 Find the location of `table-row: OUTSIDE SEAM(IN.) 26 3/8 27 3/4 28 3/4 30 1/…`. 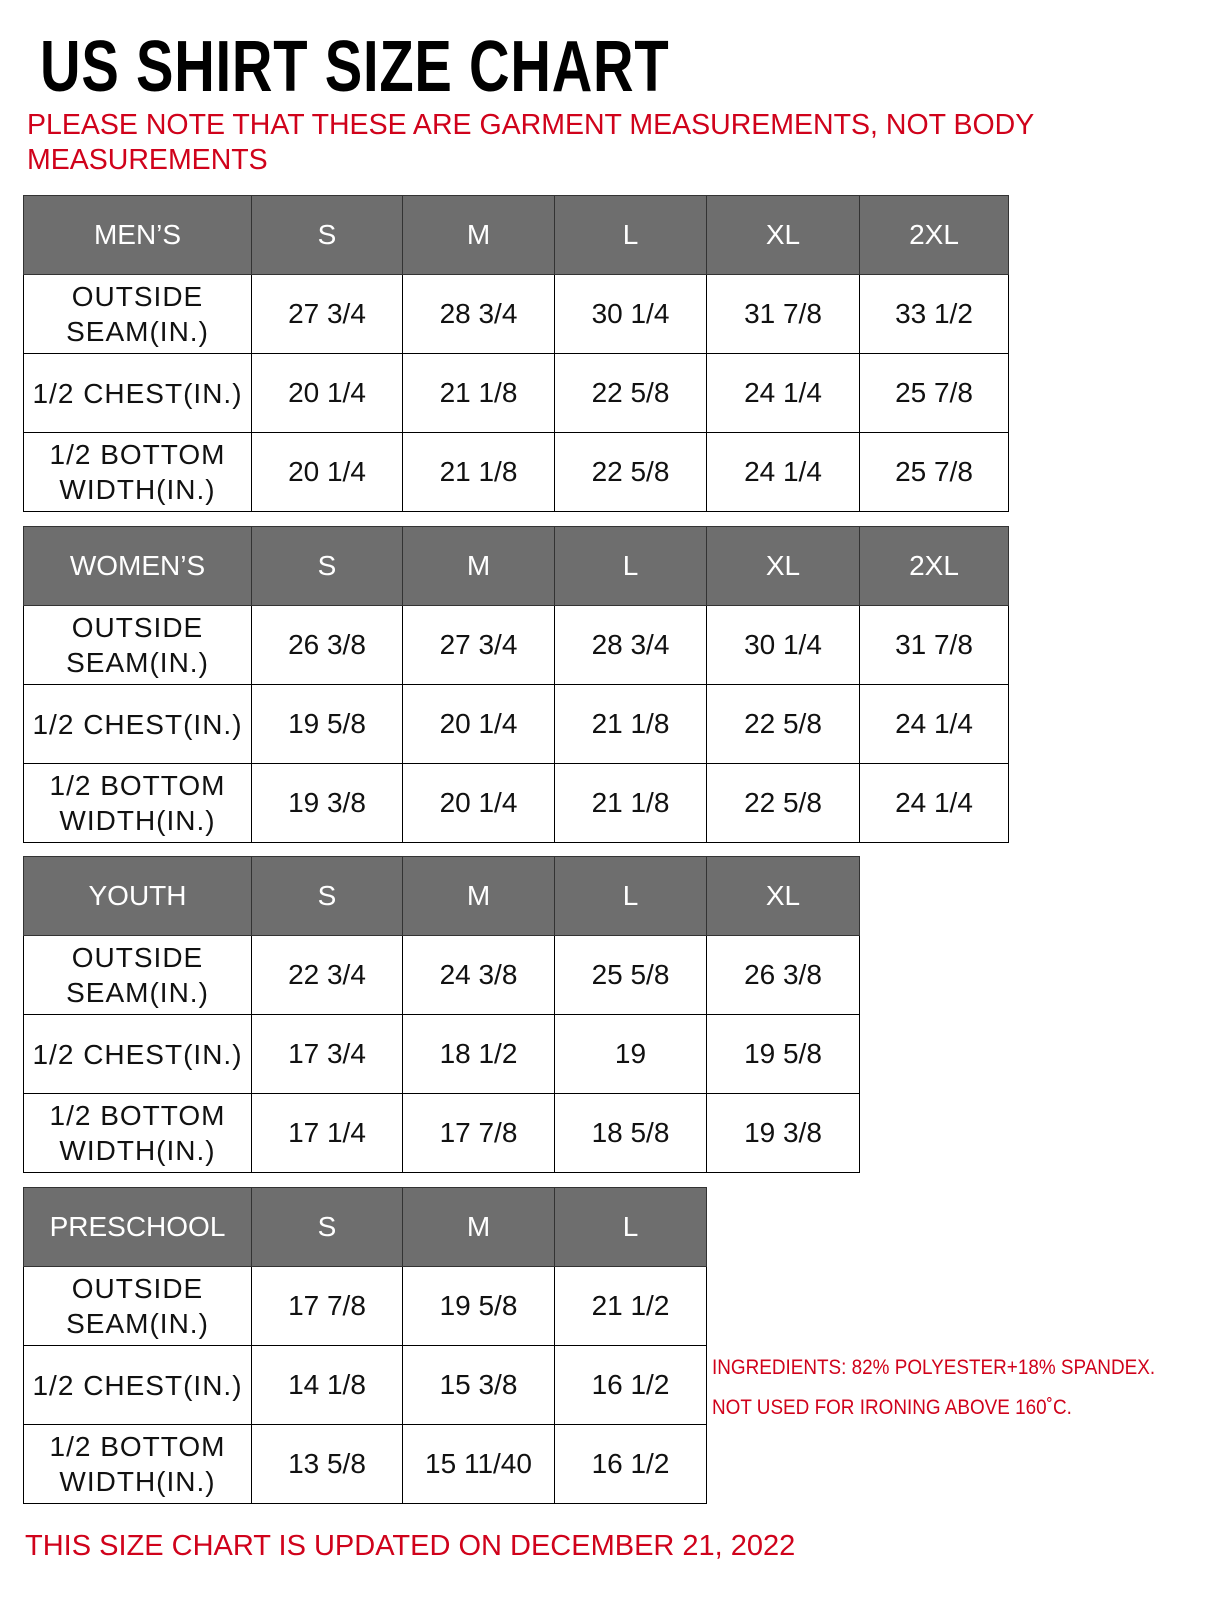

table-row: OUTSIDE SEAM(IN.) 26 3/8 27 3/4 28 3/4 30 1/… is located at coordinates (516, 645).